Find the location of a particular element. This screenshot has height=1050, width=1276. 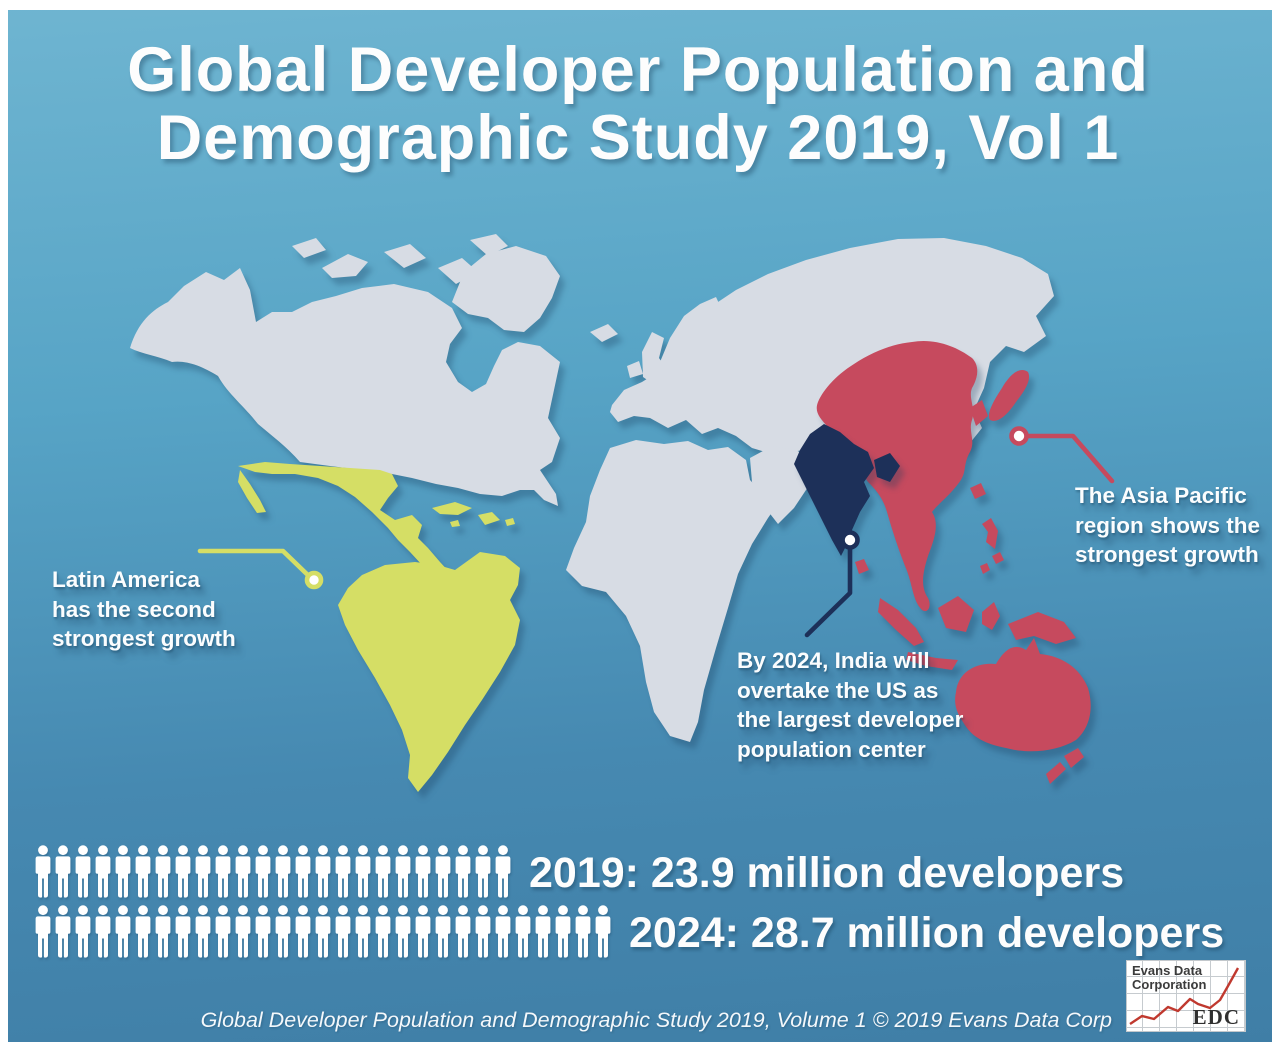

logo-name: Evans Data Corporation is located at coordinates (1169, 977).